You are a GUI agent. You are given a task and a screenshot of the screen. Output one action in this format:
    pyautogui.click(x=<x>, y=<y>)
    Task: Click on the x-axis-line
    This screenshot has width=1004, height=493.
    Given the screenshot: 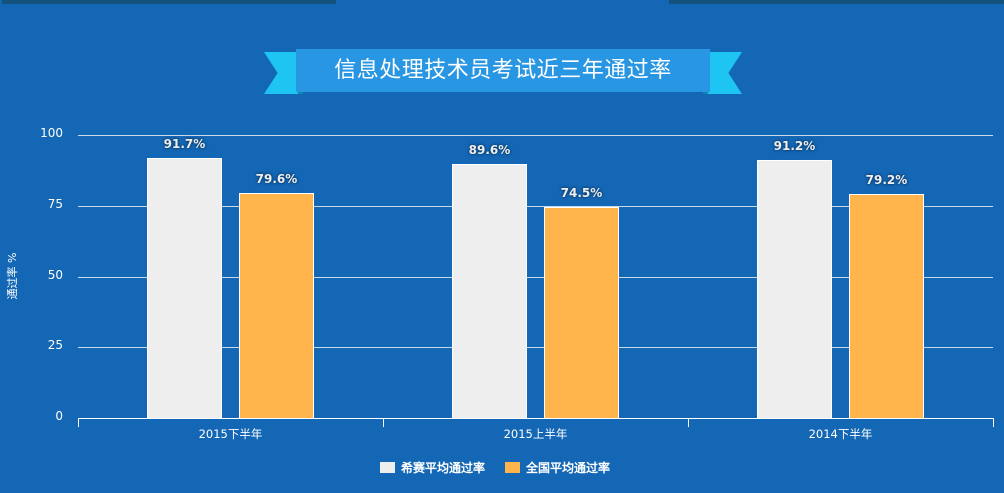 What is the action you would take?
    pyautogui.click(x=535, y=418)
    